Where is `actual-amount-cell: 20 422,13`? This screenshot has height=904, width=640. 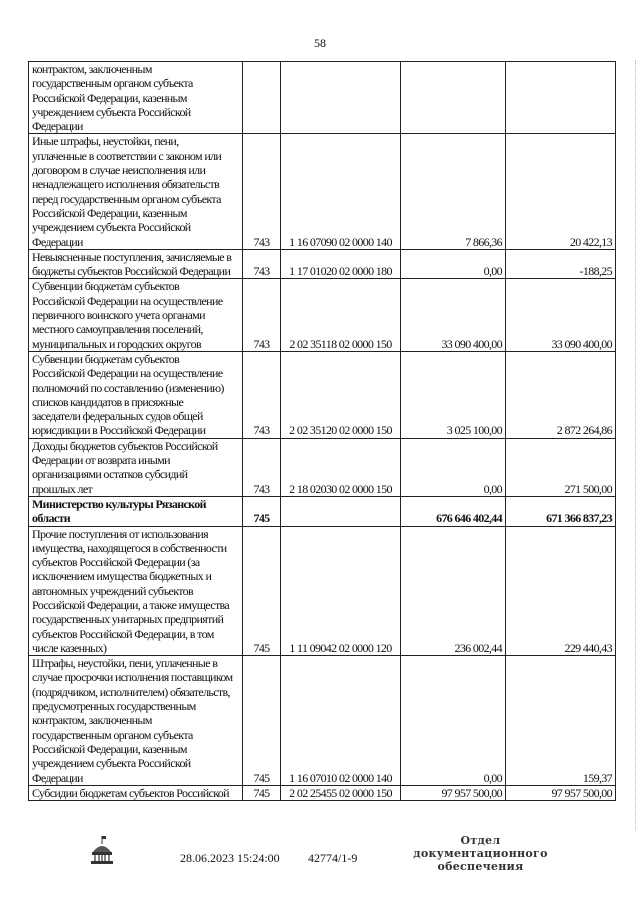
actual-amount-cell: 20 422,13 is located at coordinates (560, 191).